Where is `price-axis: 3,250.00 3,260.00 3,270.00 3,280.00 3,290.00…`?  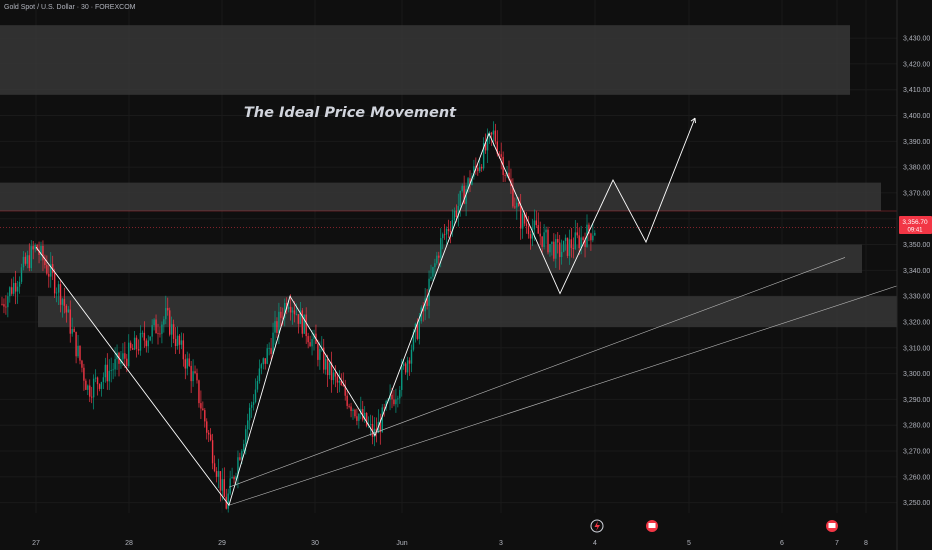
price-axis: 3,250.00 3,260.00 3,270.00 3,280.00 3,290.00… is located at coordinates (916, 272).